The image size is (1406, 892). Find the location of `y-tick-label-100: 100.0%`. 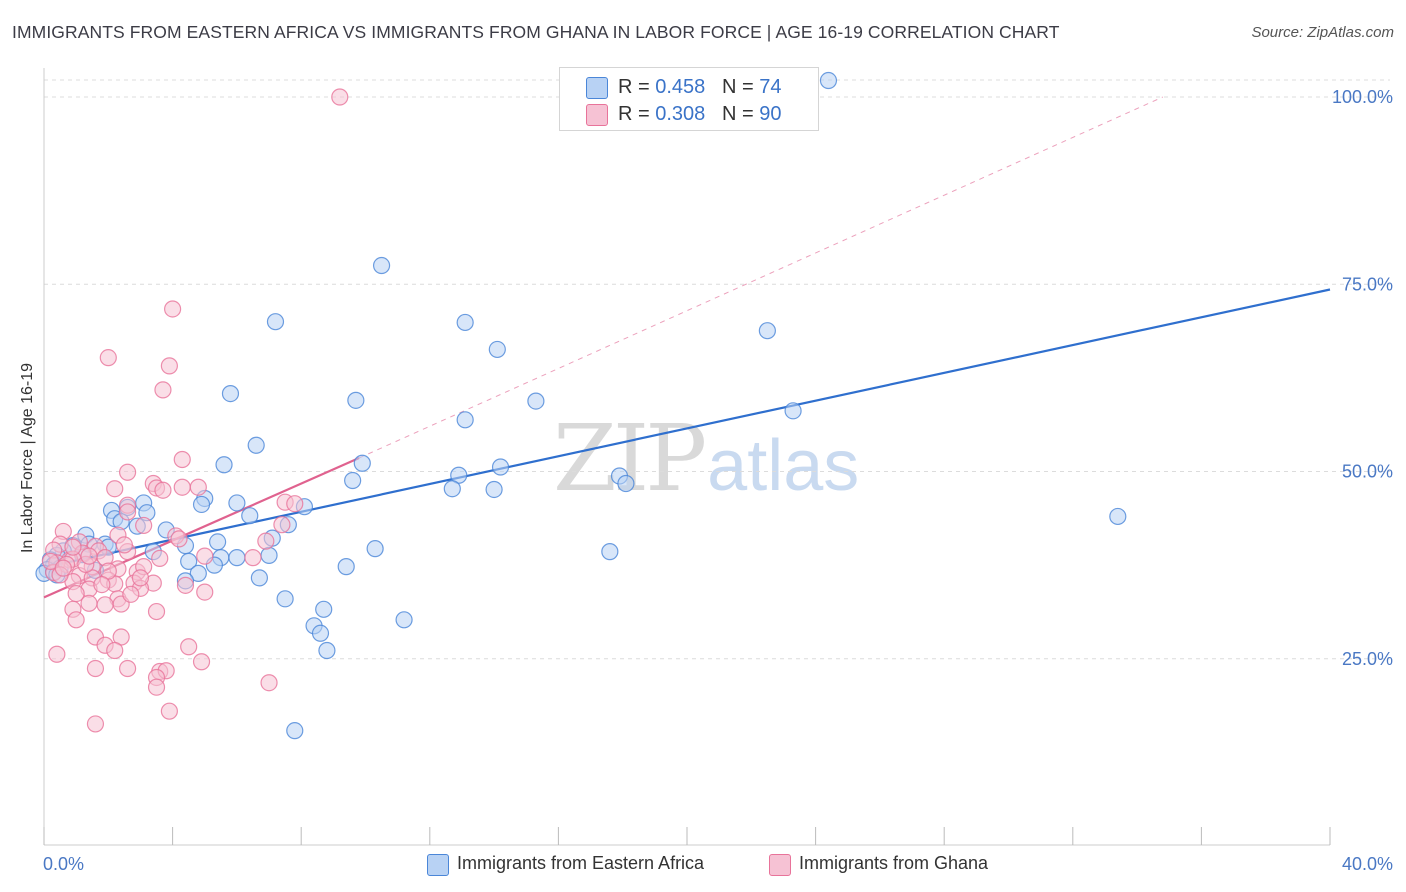

y-tick-label-100: 100.0% is located at coordinates (1362, 97).